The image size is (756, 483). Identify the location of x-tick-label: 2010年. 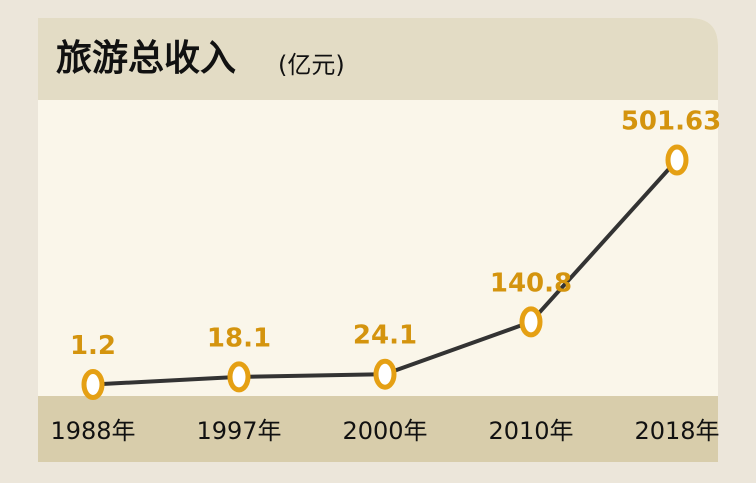
(530, 431).